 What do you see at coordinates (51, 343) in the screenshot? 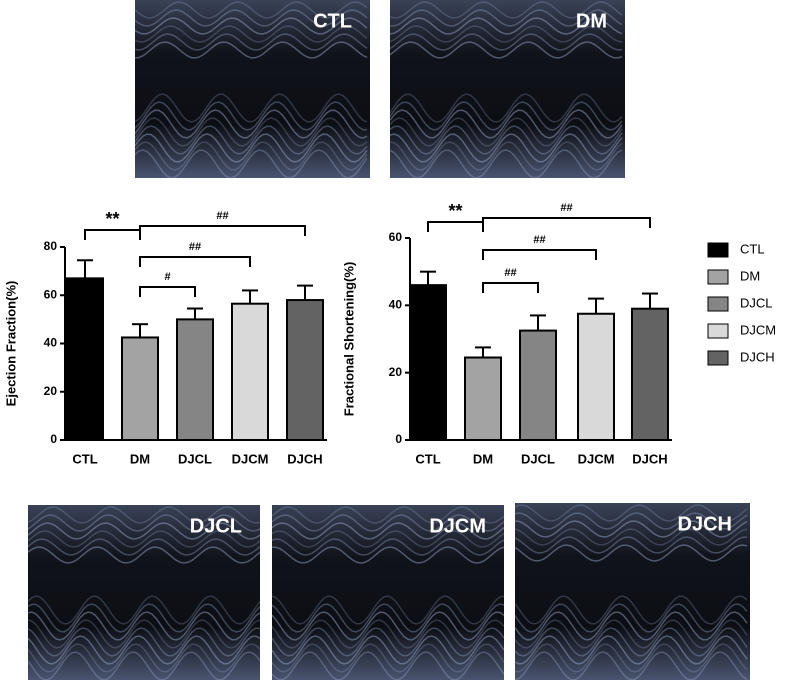
I see `y-tick-label: 40` at bounding box center [51, 343].